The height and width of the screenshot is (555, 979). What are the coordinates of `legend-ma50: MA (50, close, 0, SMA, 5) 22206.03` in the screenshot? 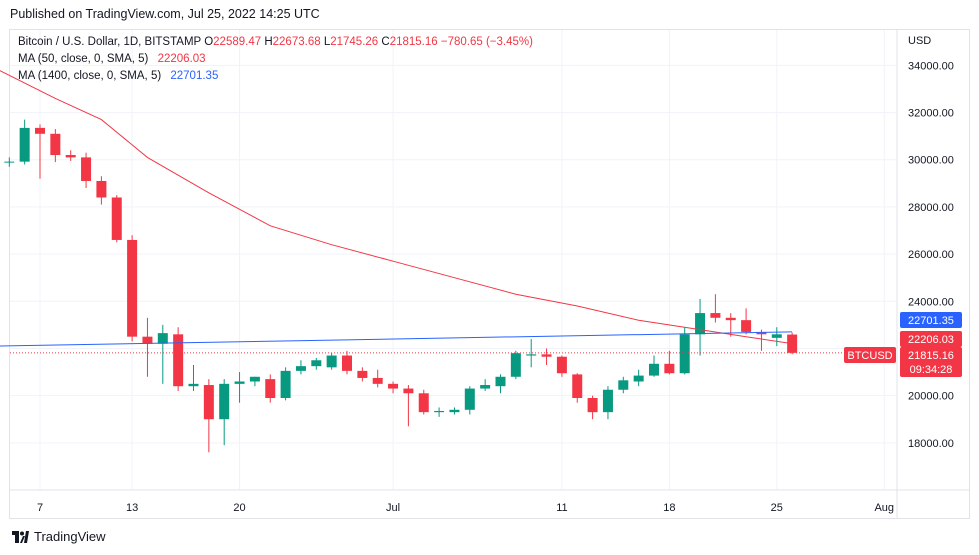 It's located at (112, 59).